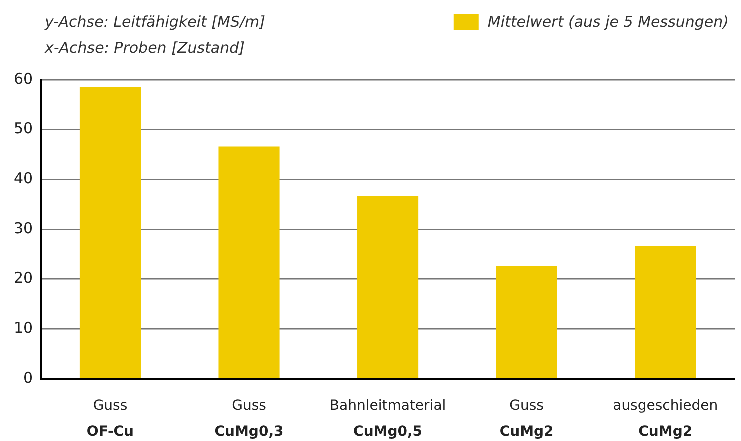 Image resolution: width=741 pixels, height=441 pixels. I want to click on x-tick-label: Guss OF-Cu, so click(110, 419).